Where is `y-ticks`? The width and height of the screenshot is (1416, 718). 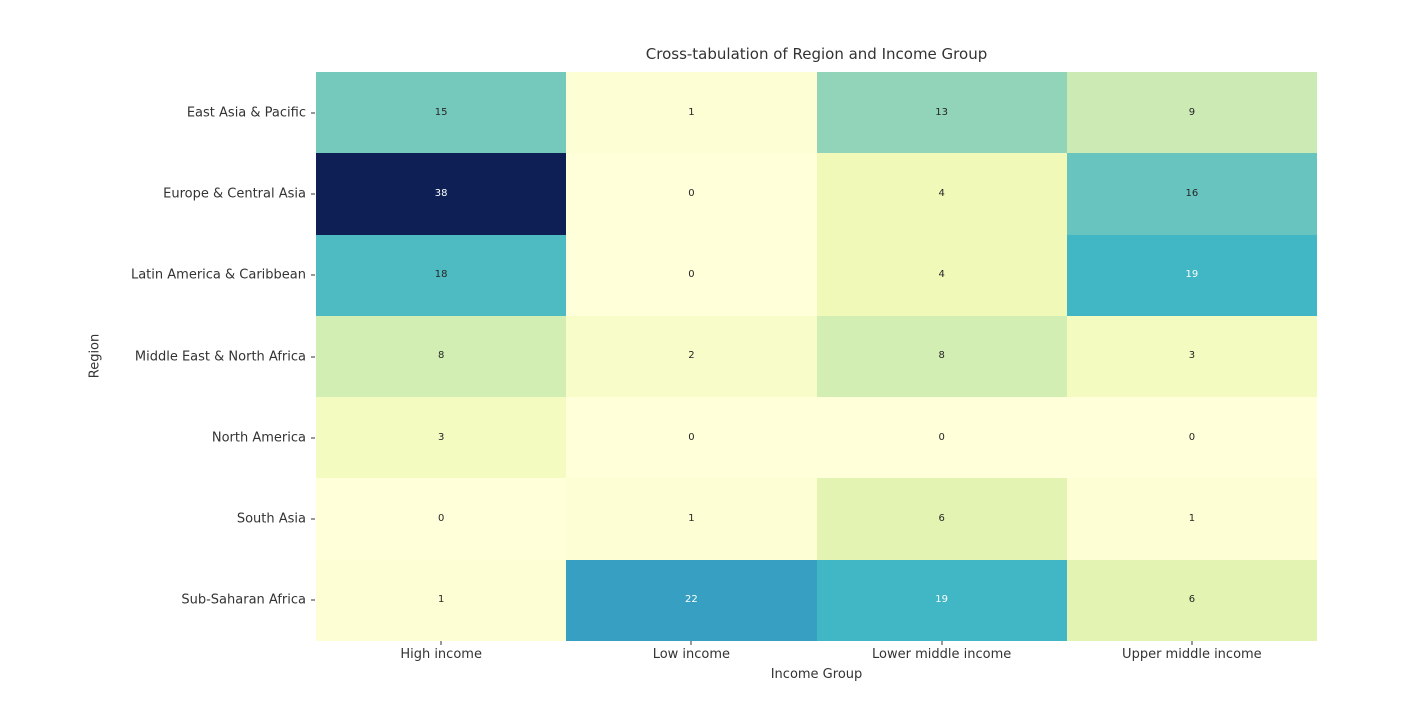
y-ticks is located at coordinates (313, 356).